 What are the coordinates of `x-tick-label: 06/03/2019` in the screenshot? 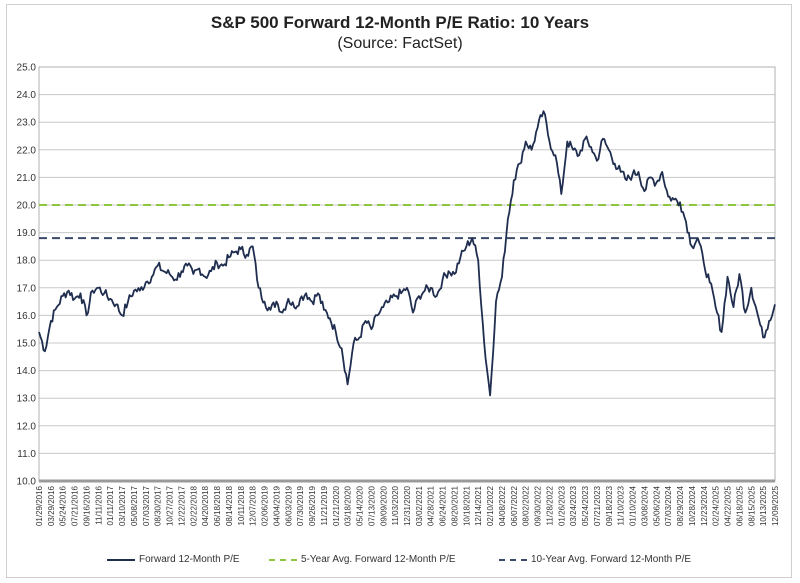 It's located at (288, 505).